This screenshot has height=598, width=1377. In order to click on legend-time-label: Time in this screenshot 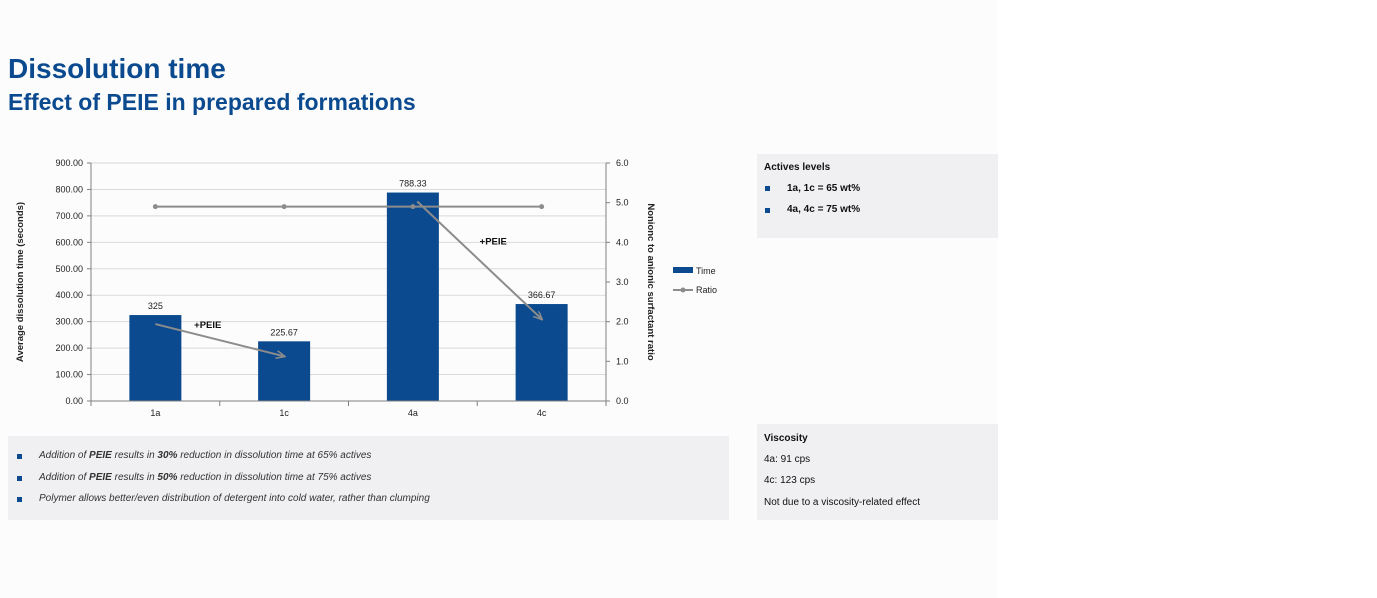, I will do `click(706, 271)`.